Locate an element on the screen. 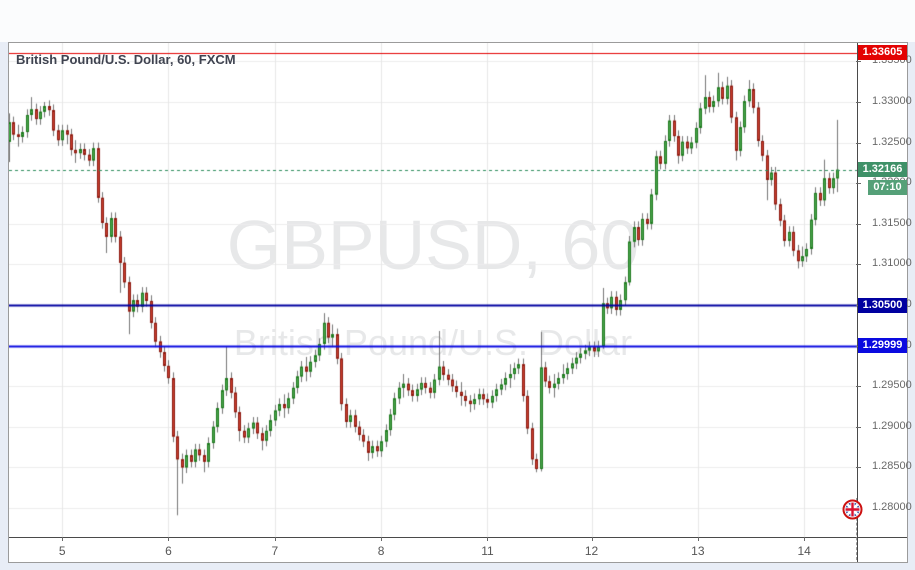 This screenshot has width=915, height=570. time-axis-label: 6 is located at coordinates (168, 551).